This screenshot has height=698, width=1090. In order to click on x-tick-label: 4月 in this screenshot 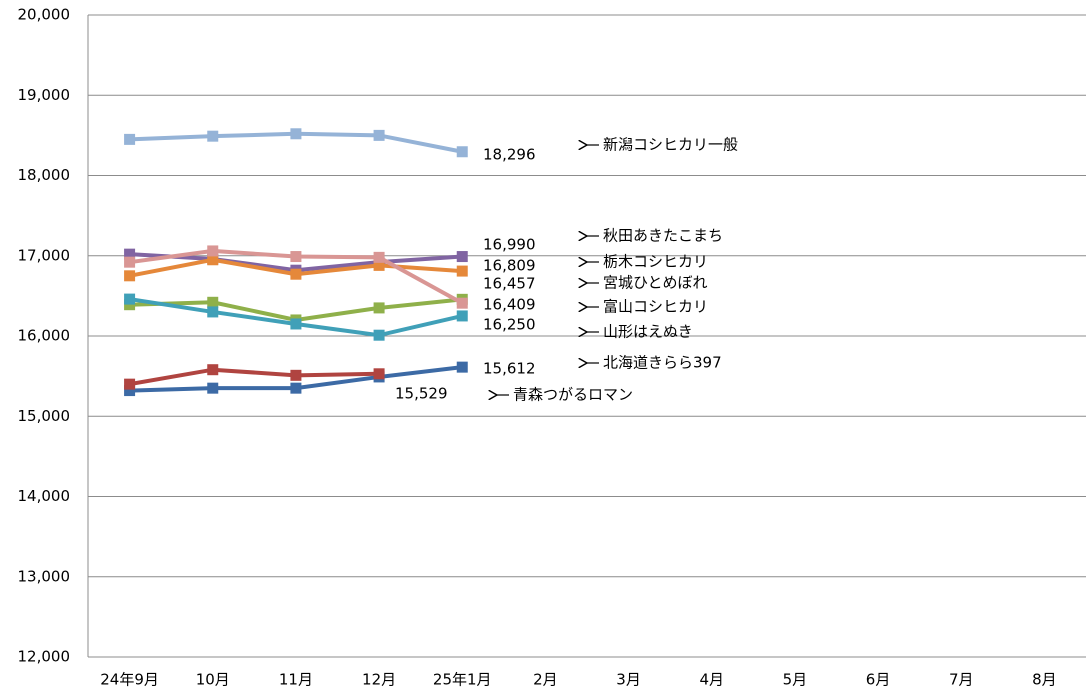, I will do `click(711, 680)`.